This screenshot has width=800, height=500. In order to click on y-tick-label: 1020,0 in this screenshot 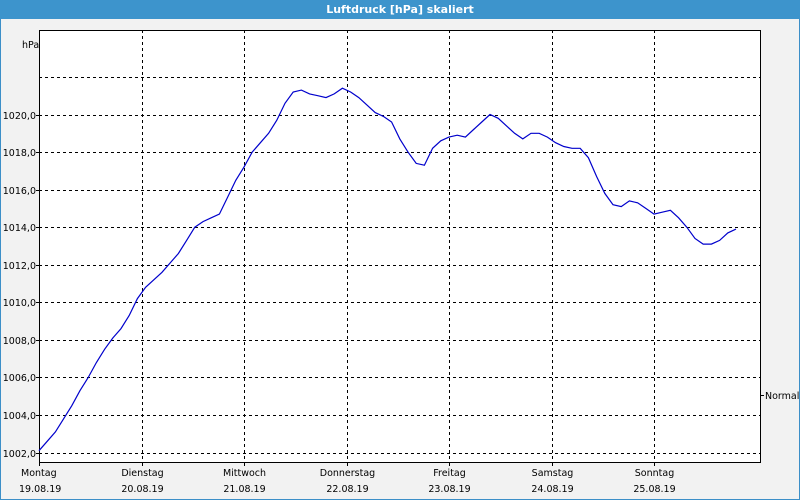, I will do `click(19, 116)`.